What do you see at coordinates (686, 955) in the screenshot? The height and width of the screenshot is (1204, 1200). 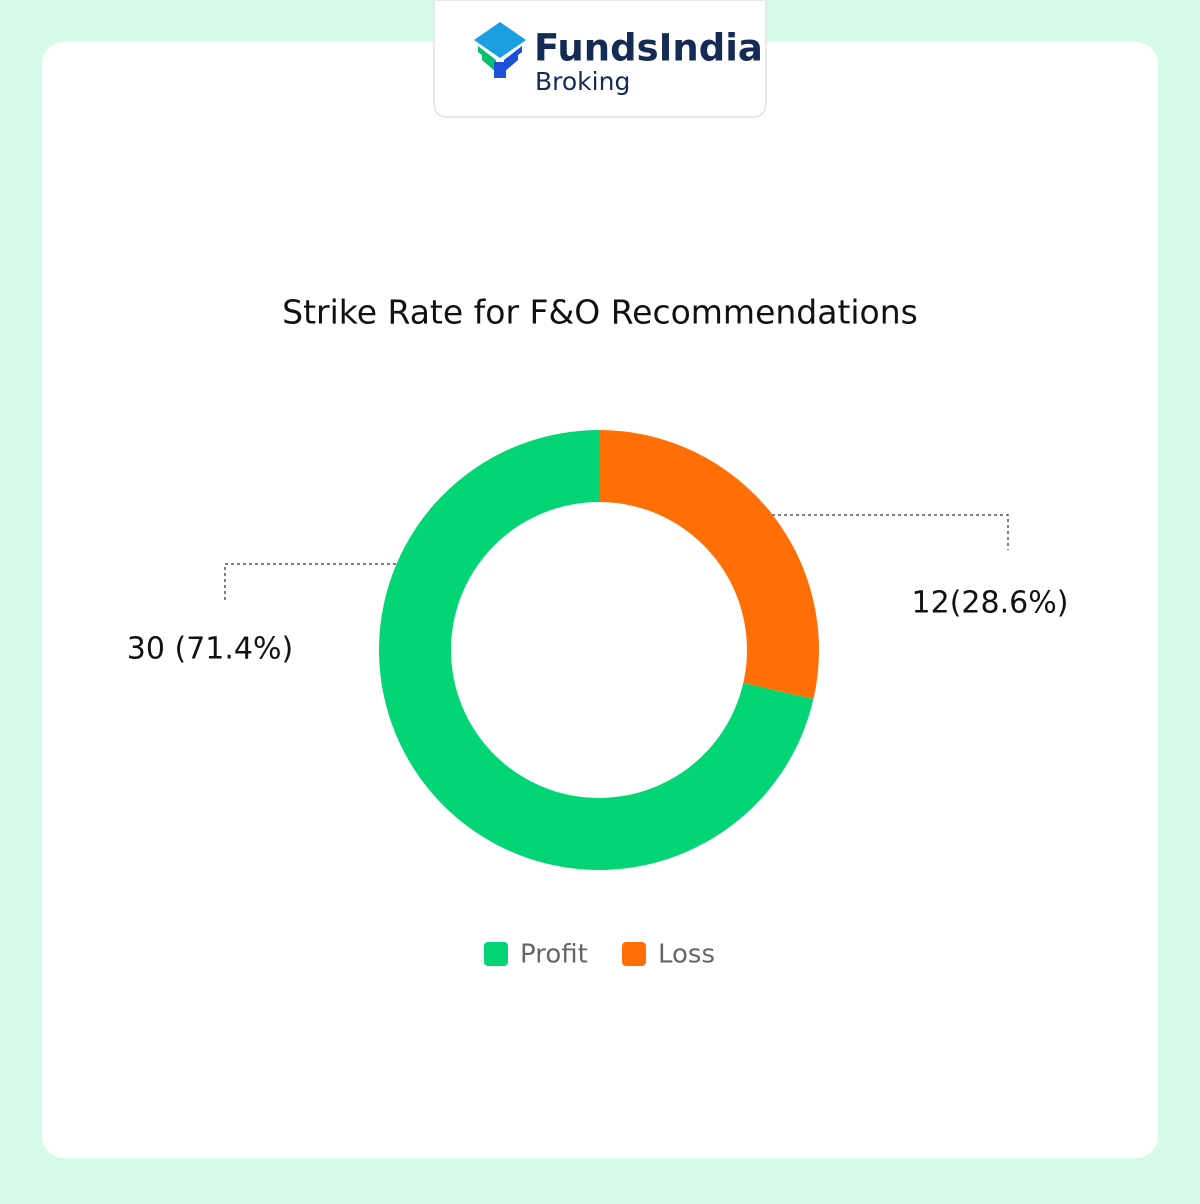 I see `legend-label: Loss` at bounding box center [686, 955].